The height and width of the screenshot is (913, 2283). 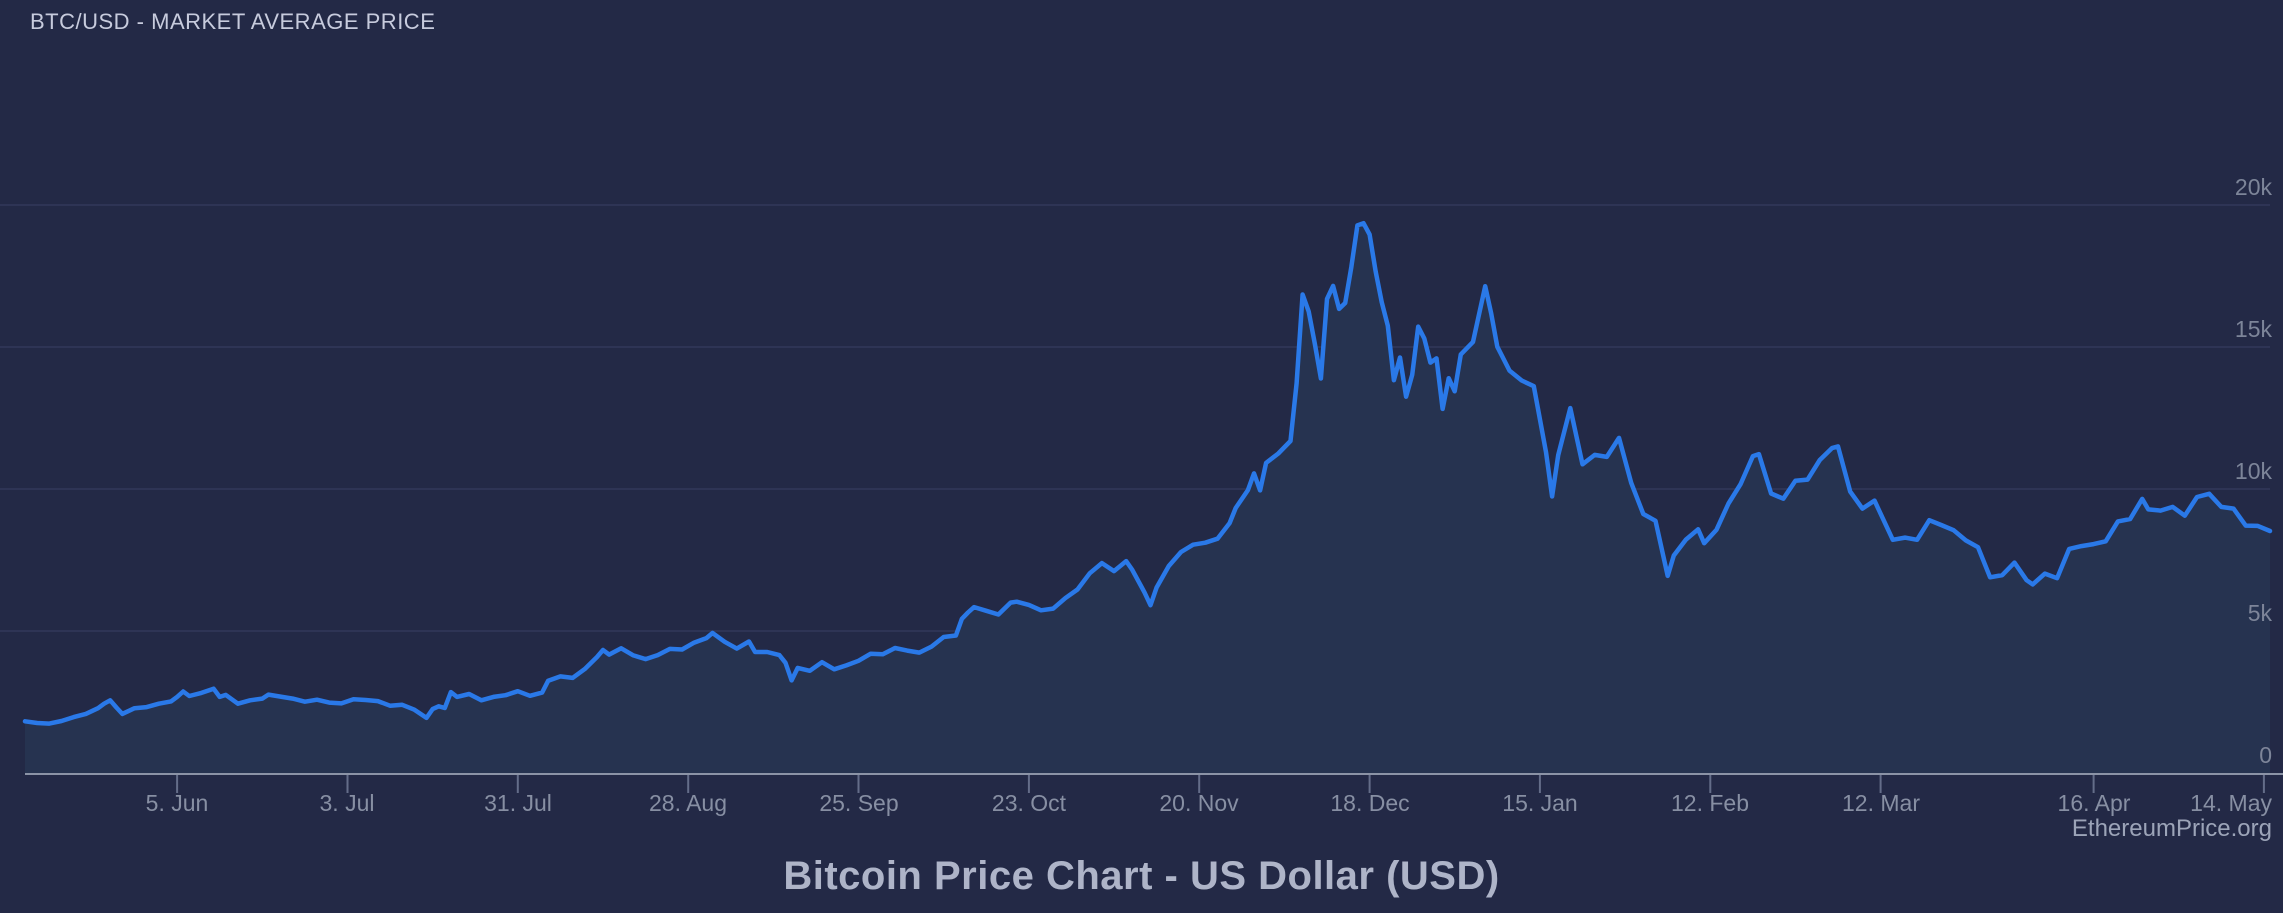 What do you see at coordinates (1540, 803) in the screenshot?
I see `x-tick-label: 15. Jan` at bounding box center [1540, 803].